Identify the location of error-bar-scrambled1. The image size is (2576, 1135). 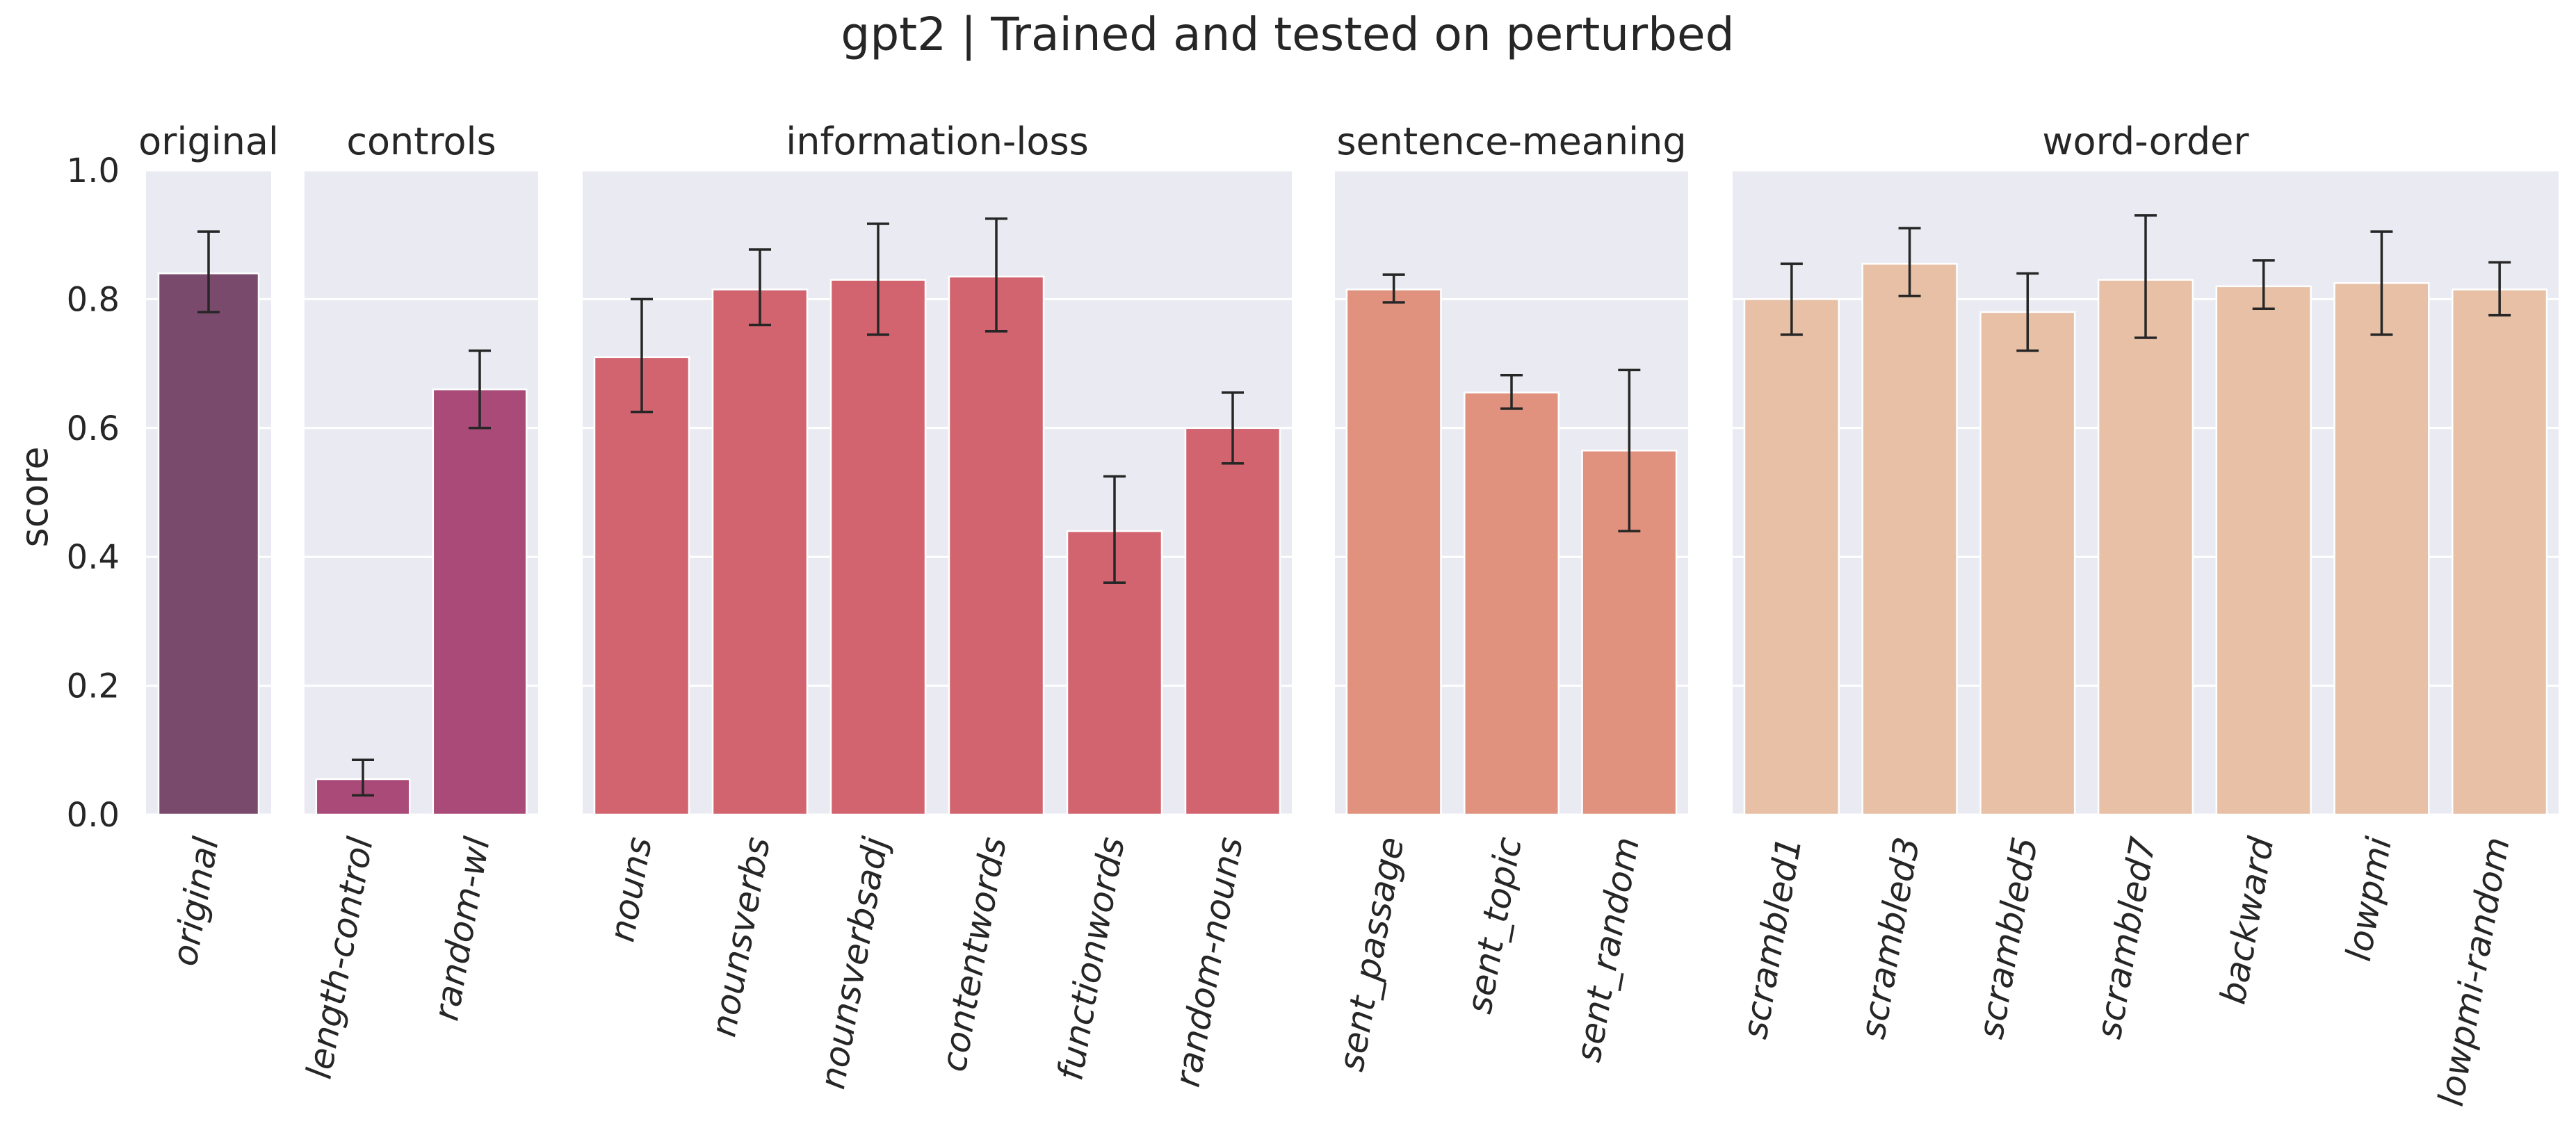
(1791, 299).